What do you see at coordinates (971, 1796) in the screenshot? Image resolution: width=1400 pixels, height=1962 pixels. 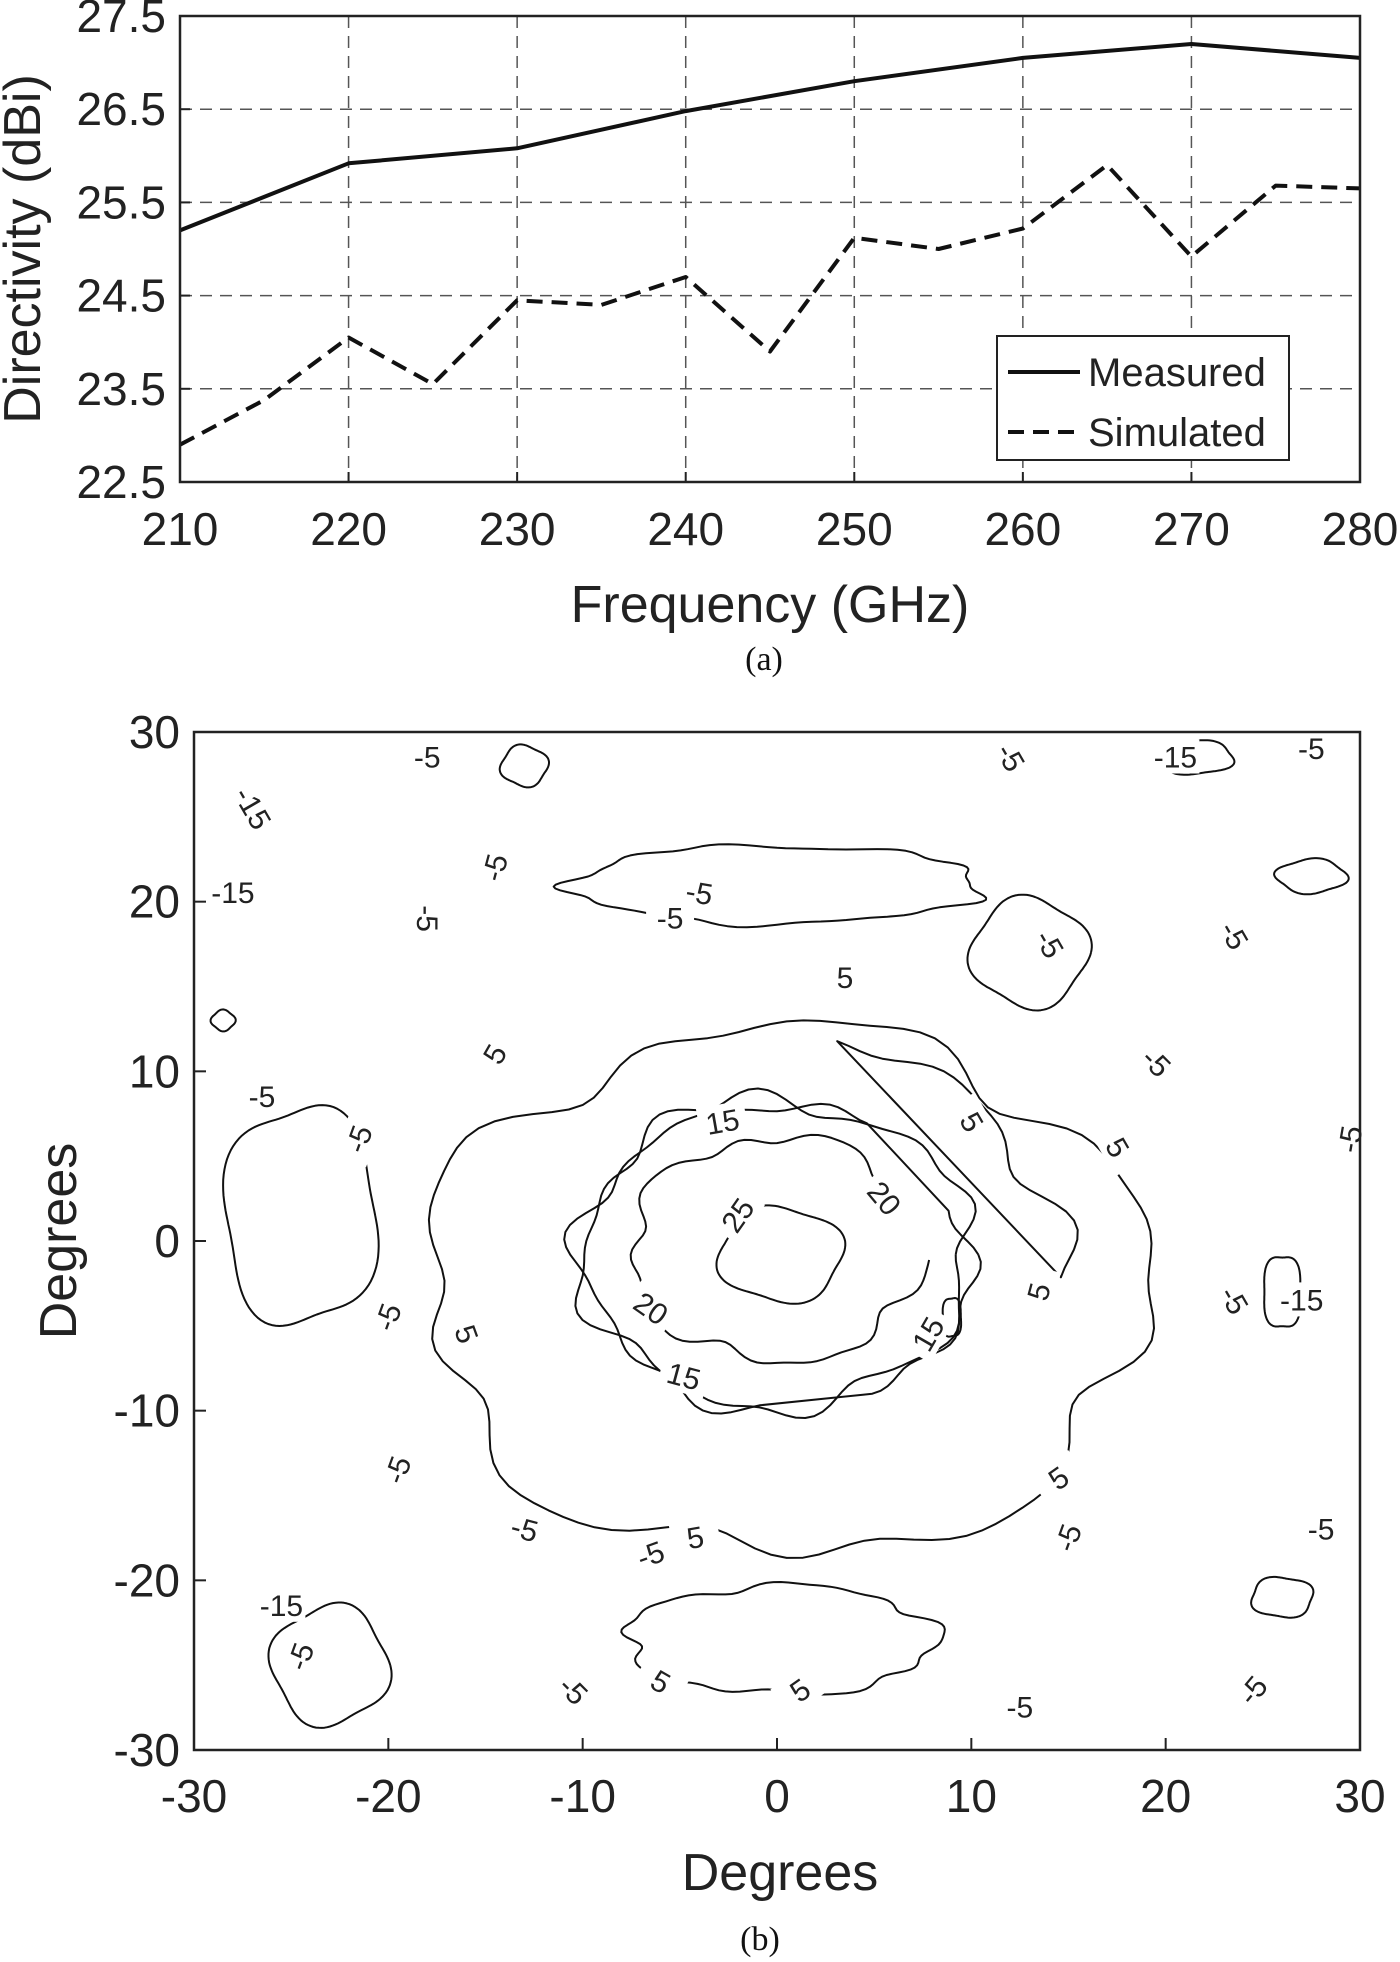 I see `panel-b-x-tick-label: 10` at bounding box center [971, 1796].